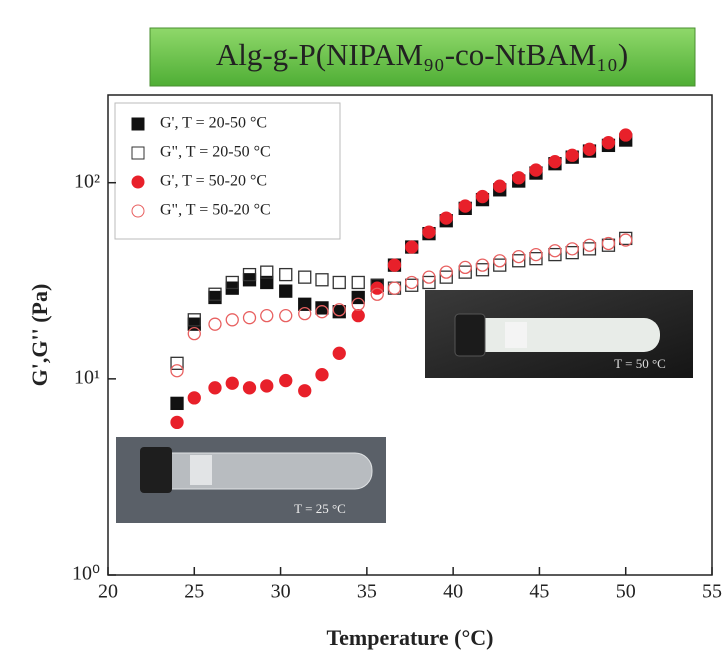 The width and height of the screenshot is (725, 661). What do you see at coordinates (453, 592) in the screenshot?
I see `x-tick-label: 40` at bounding box center [453, 592].